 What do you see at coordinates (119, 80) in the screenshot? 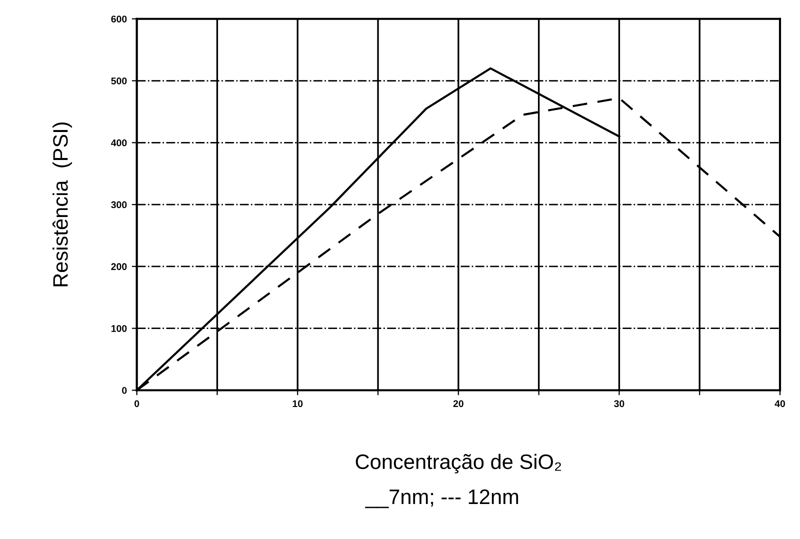
I see `y-tick-label: 500` at bounding box center [119, 80].